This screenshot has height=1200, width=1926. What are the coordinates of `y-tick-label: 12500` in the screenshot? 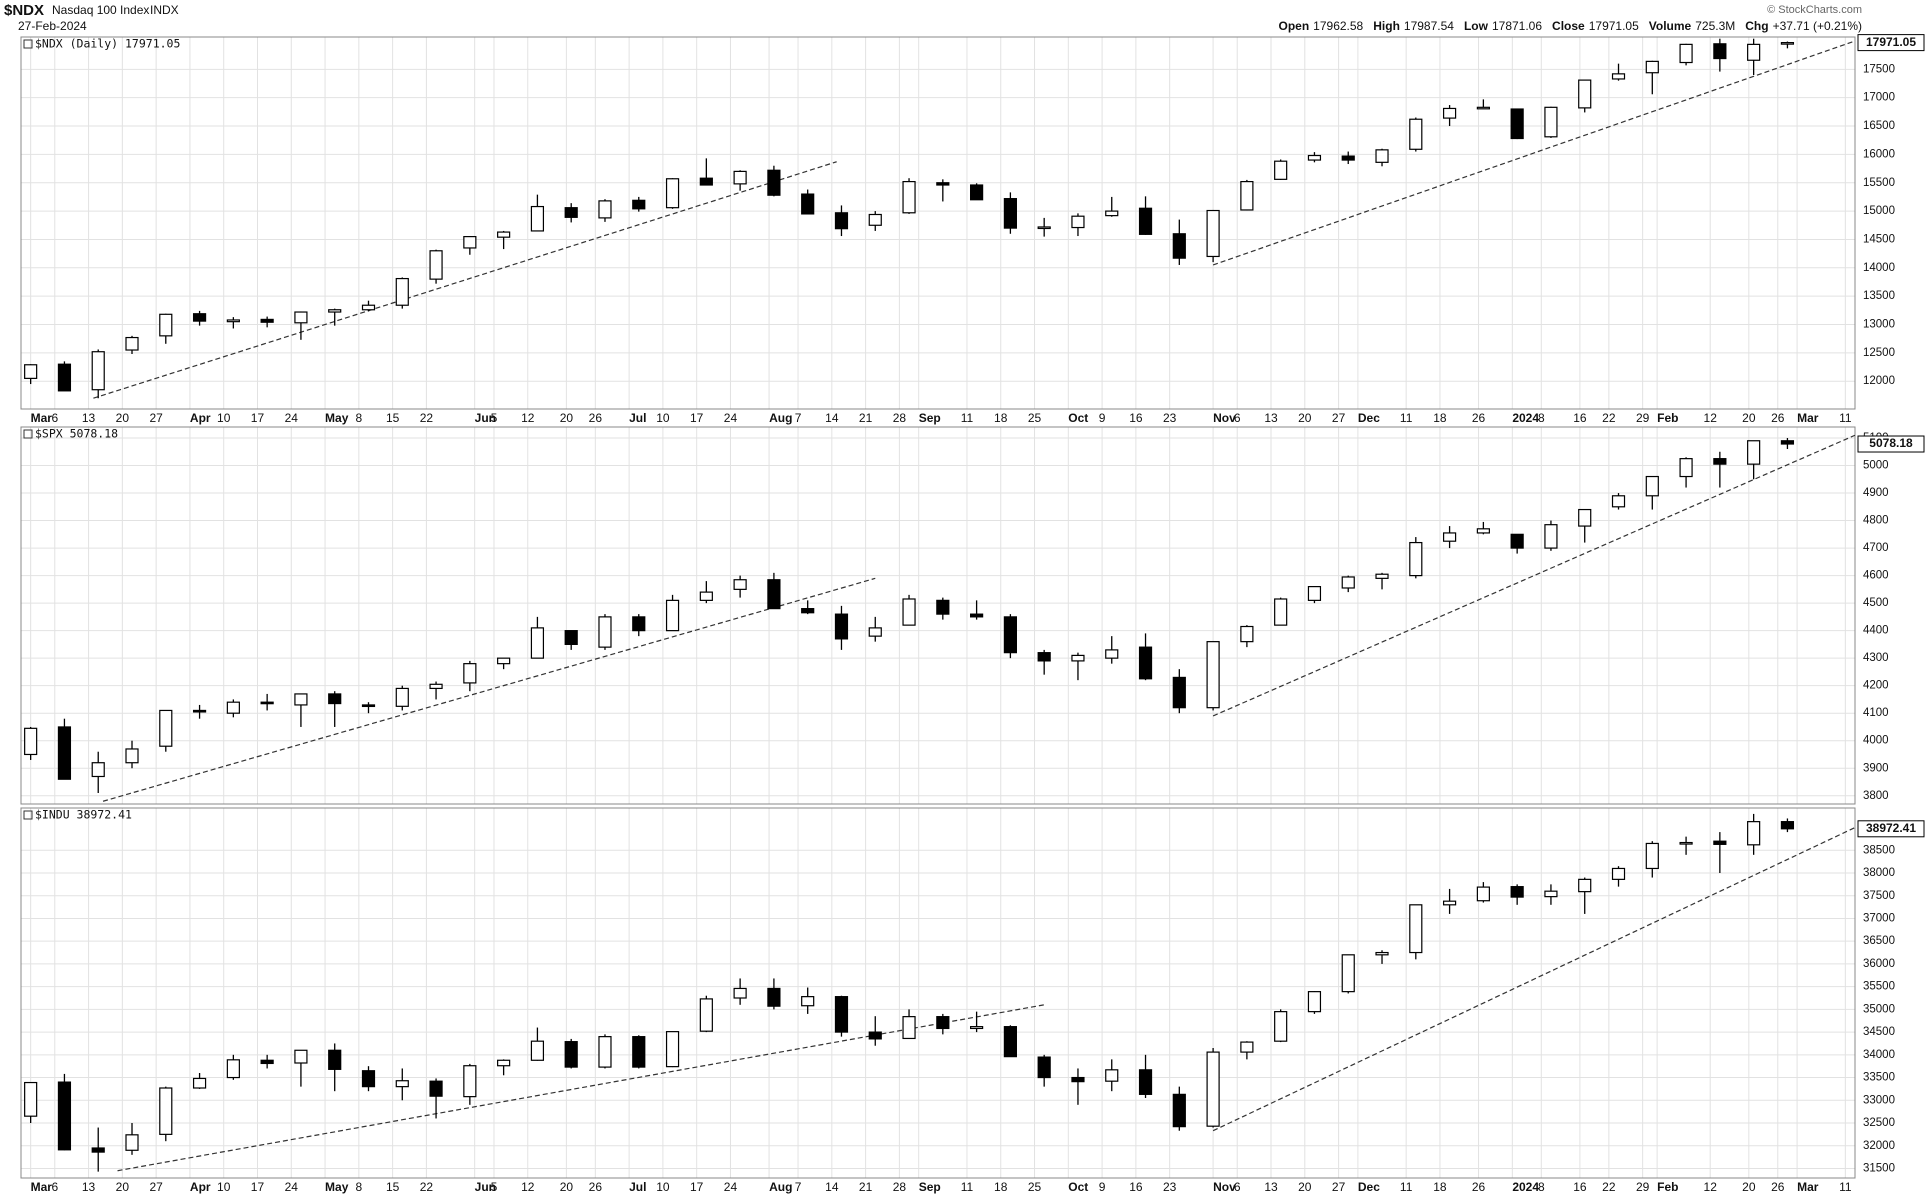 It's located at (1879, 353).